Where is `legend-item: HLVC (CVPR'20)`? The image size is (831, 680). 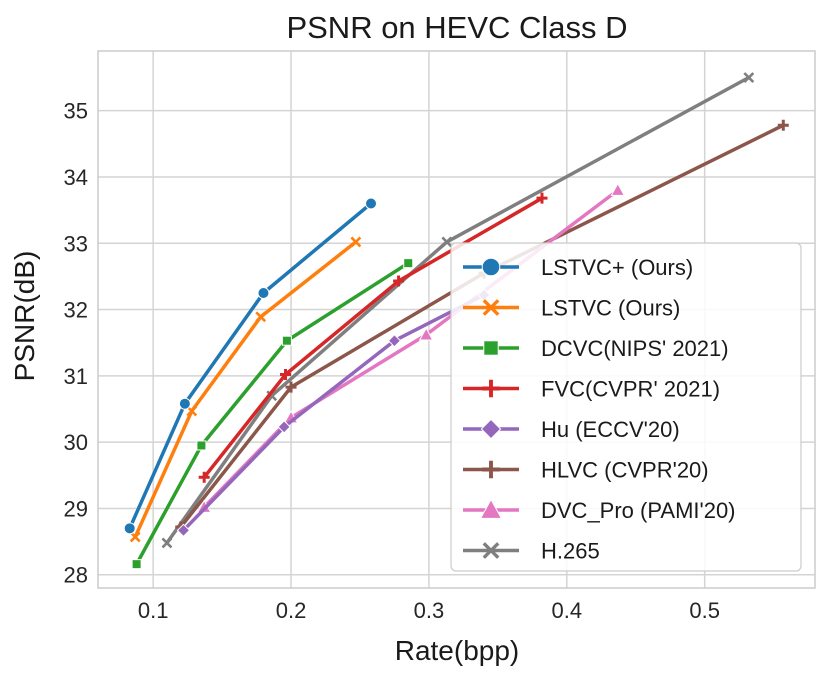 legend-item: HLVC (CVPR'20) is located at coordinates (586, 470).